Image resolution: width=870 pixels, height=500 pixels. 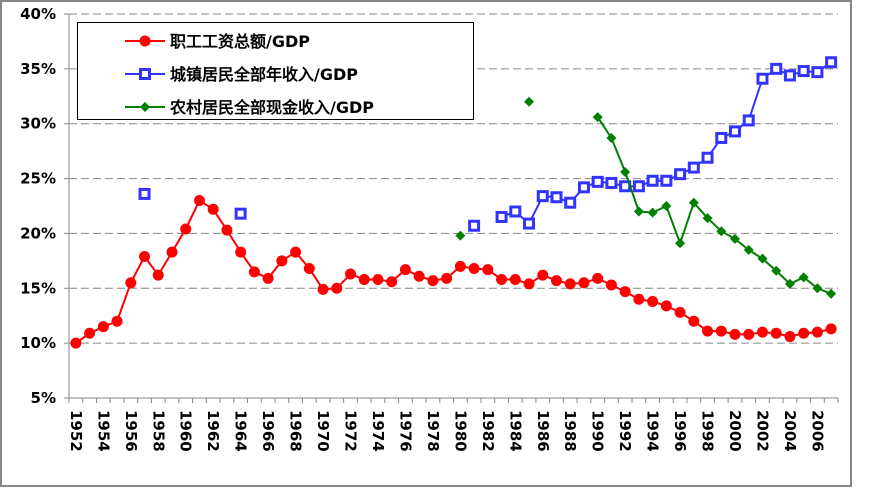 I want to click on x-tick-label: 1972, so click(x=351, y=431).